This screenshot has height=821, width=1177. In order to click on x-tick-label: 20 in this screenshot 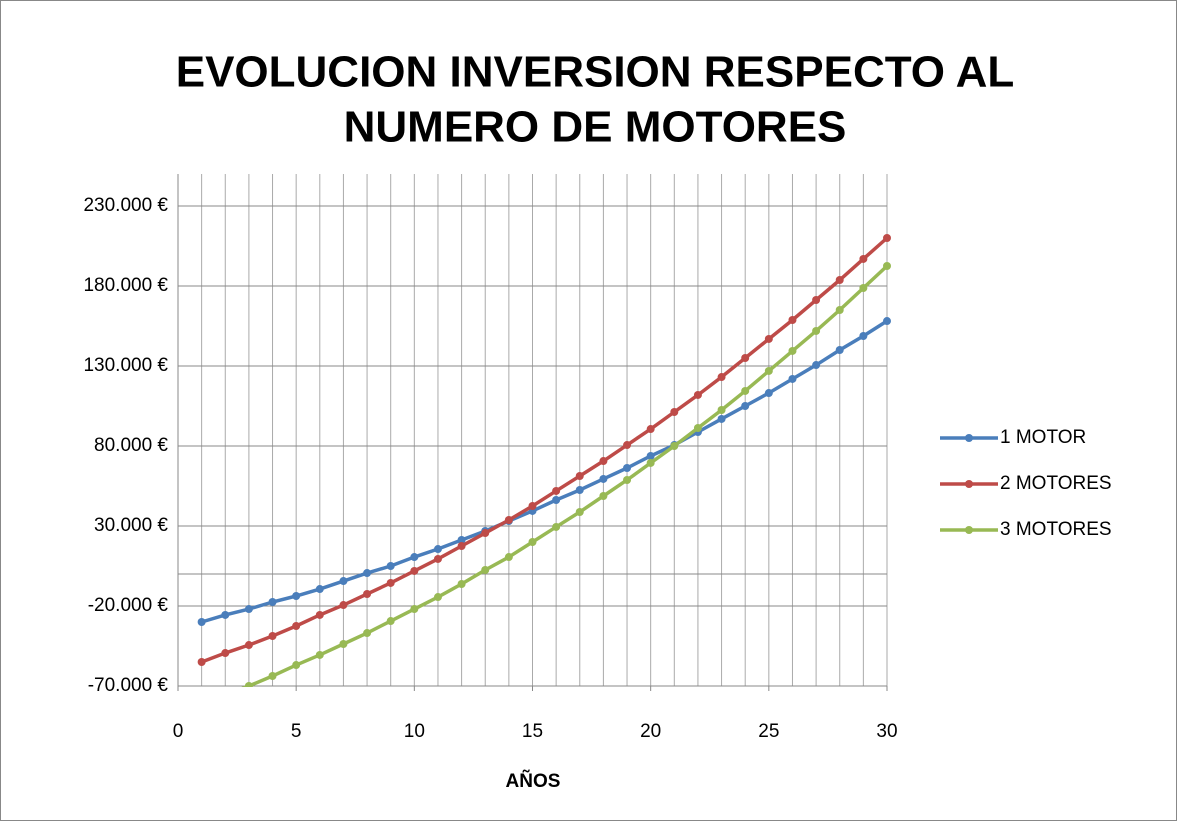, I will do `click(650, 731)`.